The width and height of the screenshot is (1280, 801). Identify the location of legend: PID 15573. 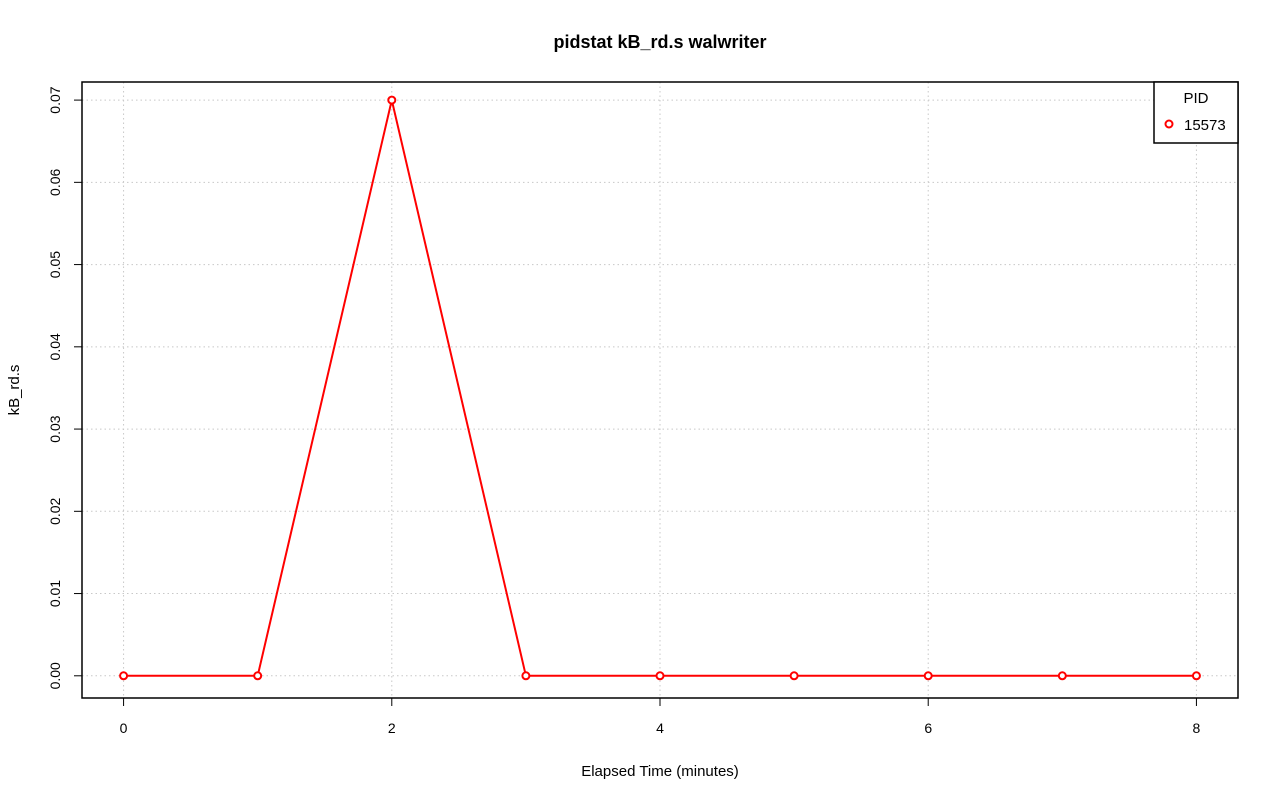
(1196, 112).